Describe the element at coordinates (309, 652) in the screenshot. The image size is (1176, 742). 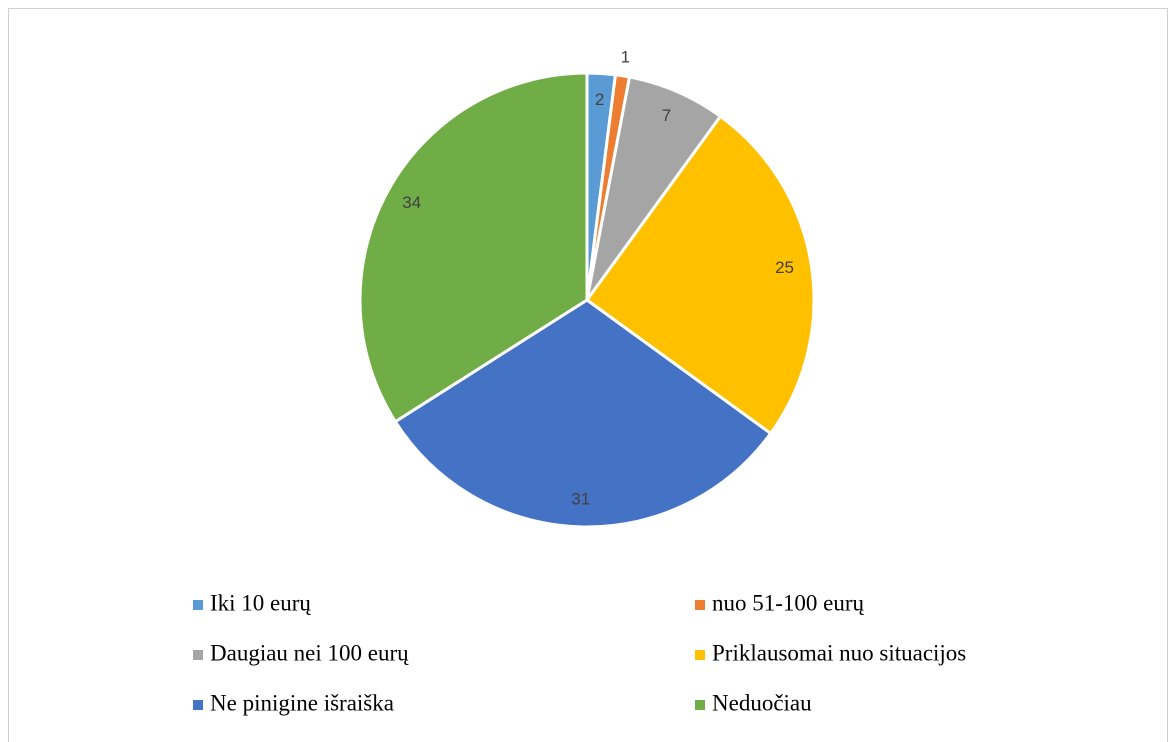
I see `legend-label: Daugiau nei 100 eurų` at that location.